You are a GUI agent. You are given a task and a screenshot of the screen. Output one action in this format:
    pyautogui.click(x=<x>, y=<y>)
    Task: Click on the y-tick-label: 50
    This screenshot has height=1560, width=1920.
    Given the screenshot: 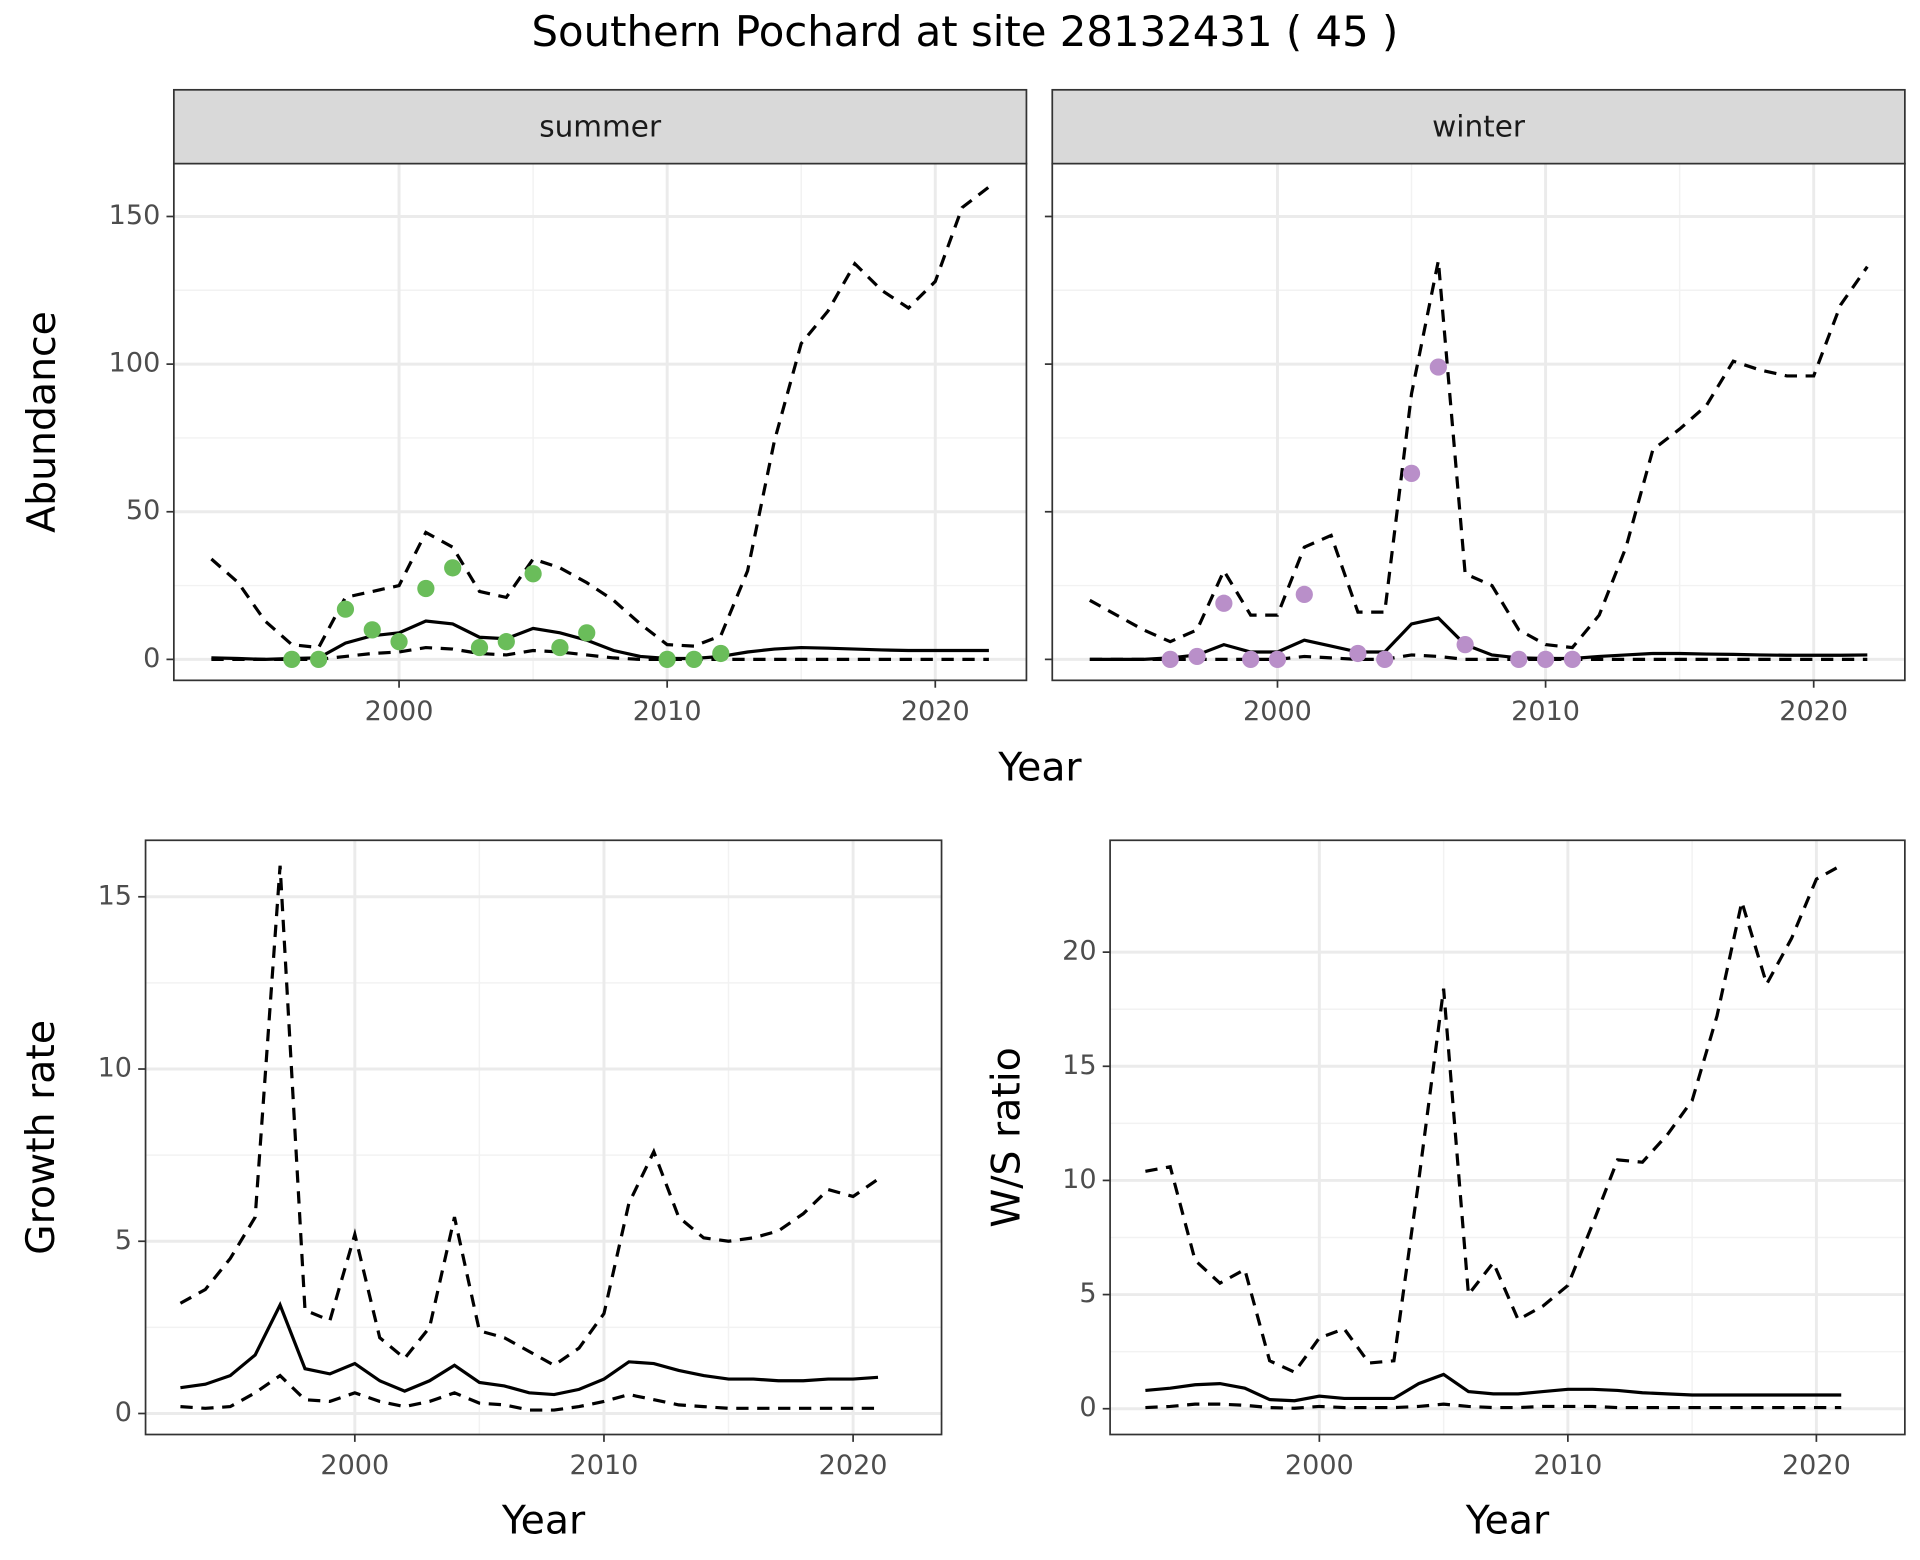 What is the action you would take?
    pyautogui.click(x=143, y=510)
    